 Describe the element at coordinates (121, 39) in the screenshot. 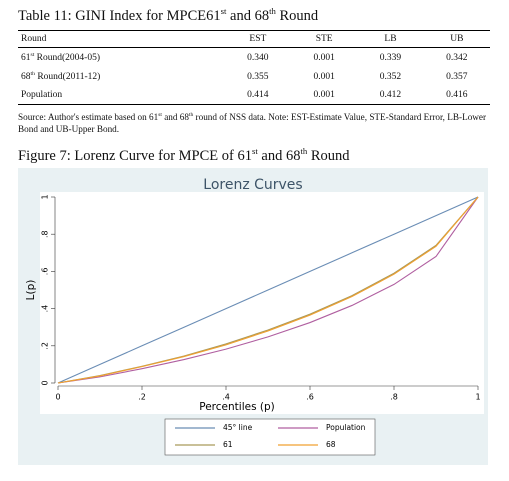

I see `header-cell: Round` at that location.